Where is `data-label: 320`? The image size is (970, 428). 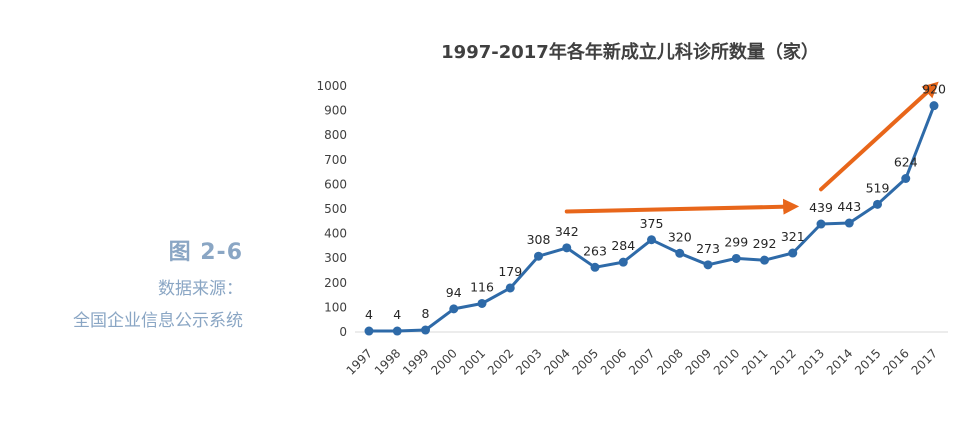 data-label: 320 is located at coordinates (680, 236).